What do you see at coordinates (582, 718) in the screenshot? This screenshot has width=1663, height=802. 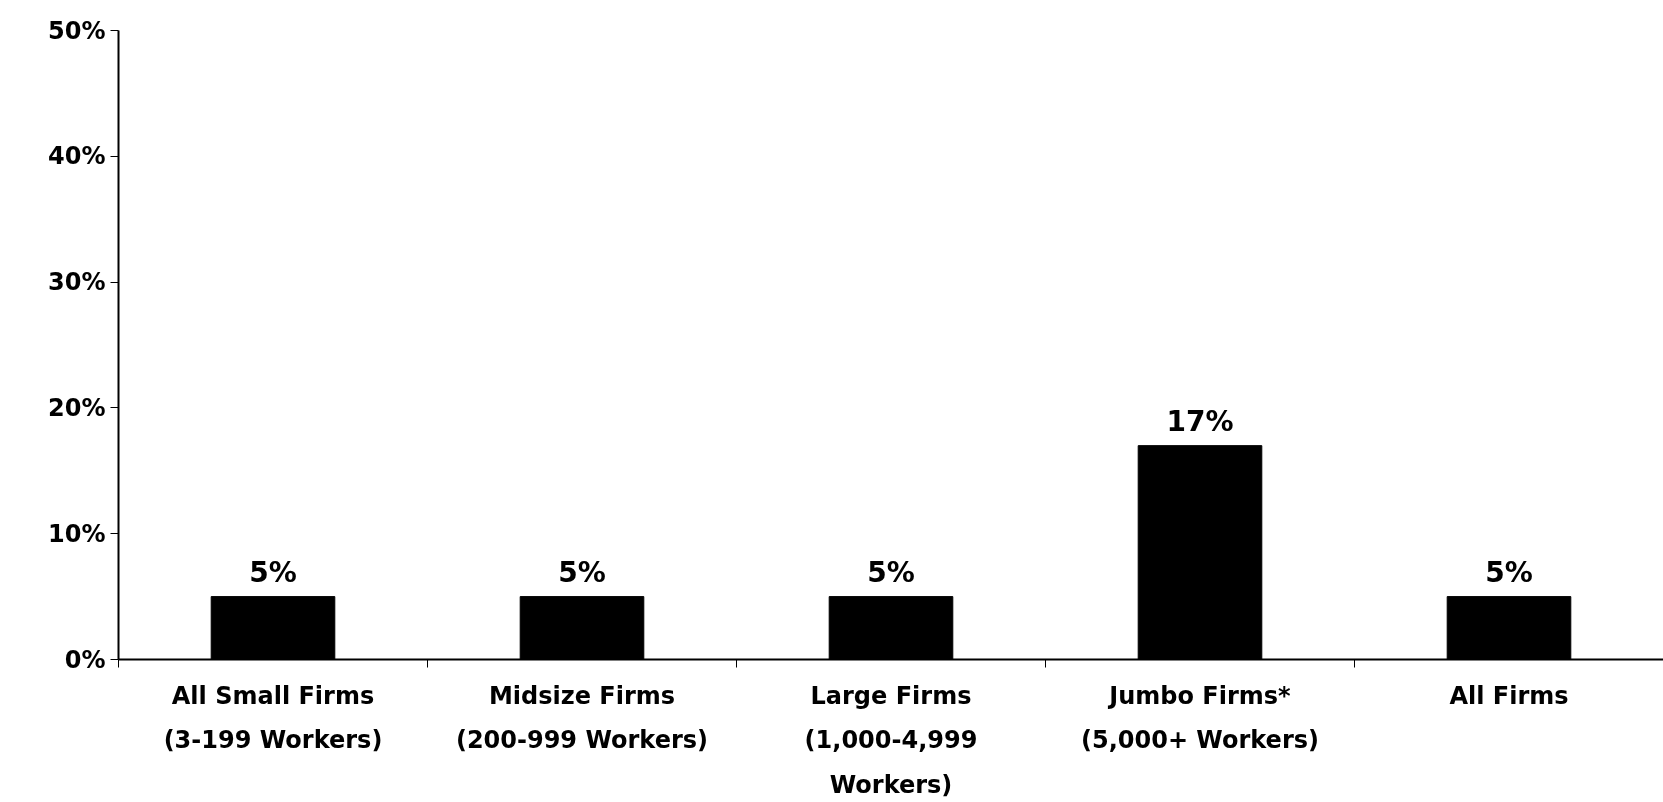 I see `x-tick-label: Midsize Firms (200-999 Workers)` at bounding box center [582, 718].